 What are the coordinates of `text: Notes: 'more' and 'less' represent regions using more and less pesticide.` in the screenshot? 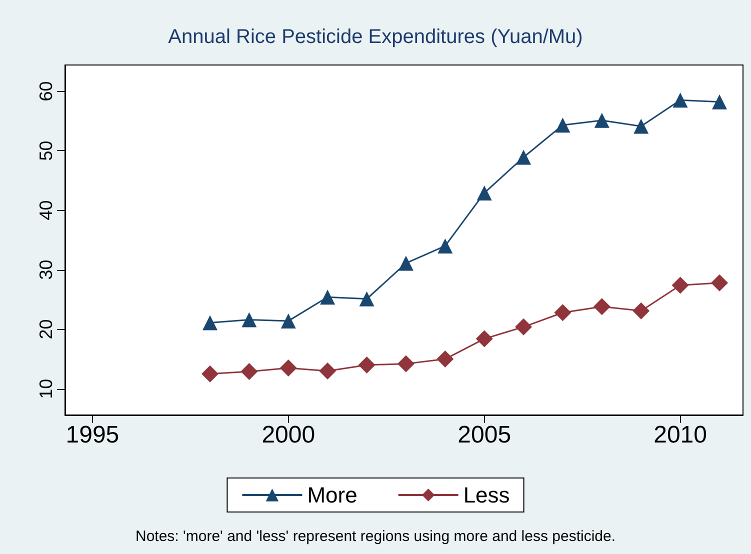 It's located at (375, 536).